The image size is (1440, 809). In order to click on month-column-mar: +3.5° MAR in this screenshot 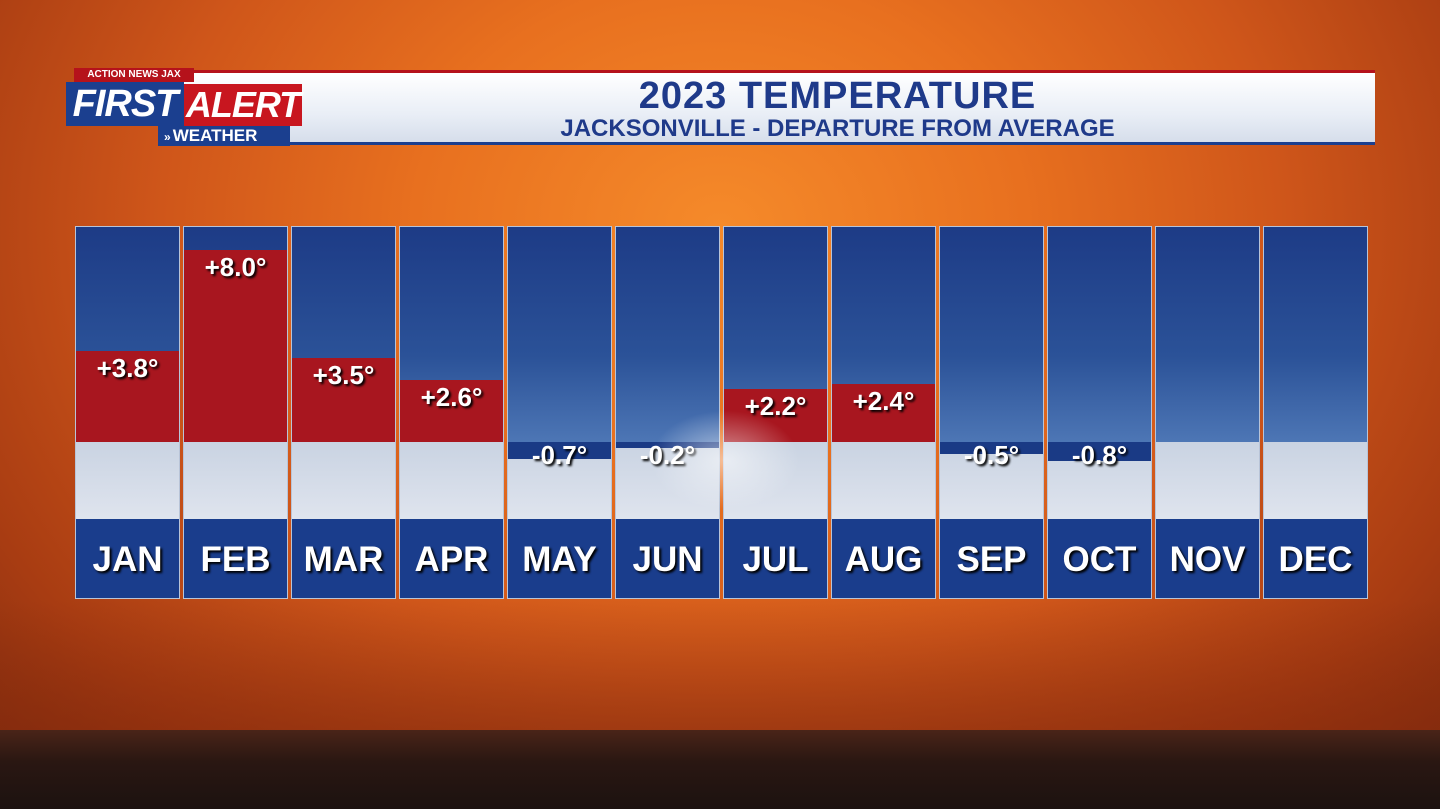, I will do `click(343, 412)`.